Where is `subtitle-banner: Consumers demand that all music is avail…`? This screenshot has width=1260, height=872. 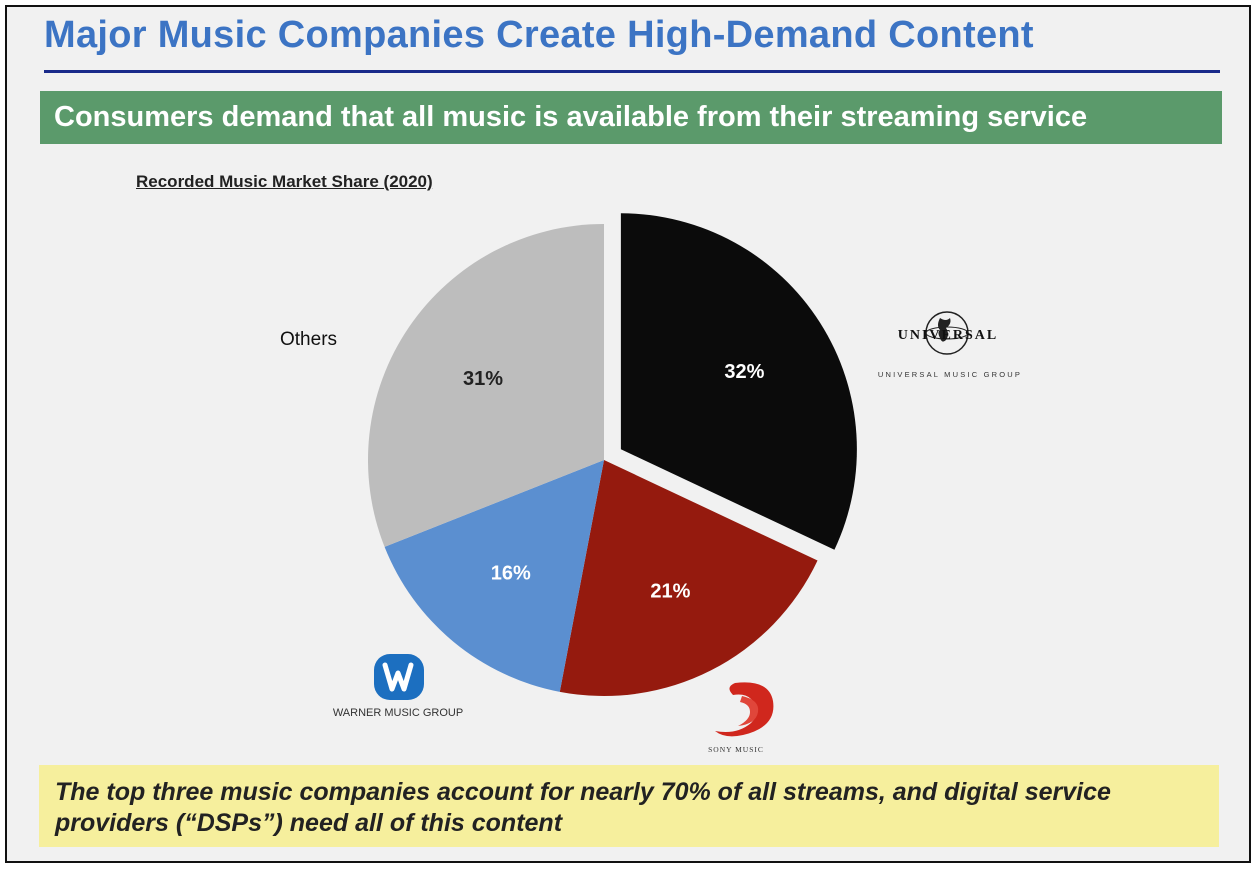 subtitle-banner: Consumers demand that all music is avail… is located at coordinates (631, 117).